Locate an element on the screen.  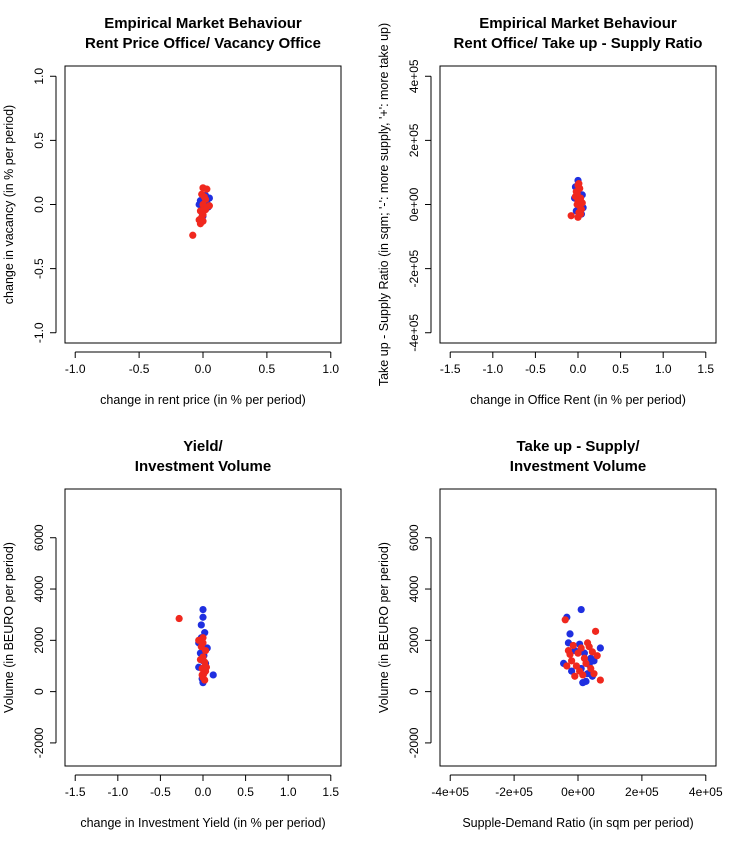
x-axis-label: Supple-Demand Ratio (in sqm per period) is located at coordinates (577, 823).